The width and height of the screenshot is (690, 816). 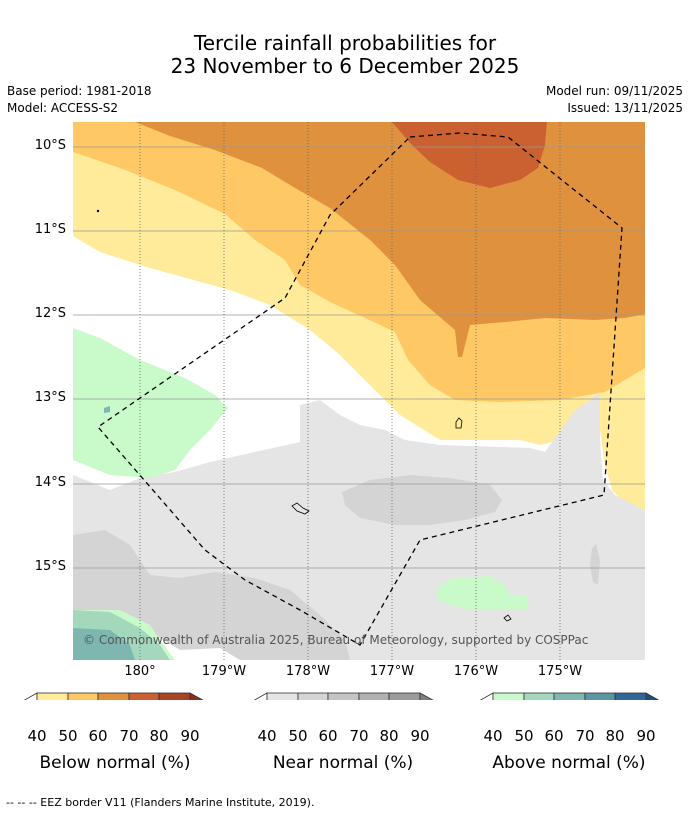 What do you see at coordinates (98, 211) in the screenshot?
I see `island-northwest` at bounding box center [98, 211].